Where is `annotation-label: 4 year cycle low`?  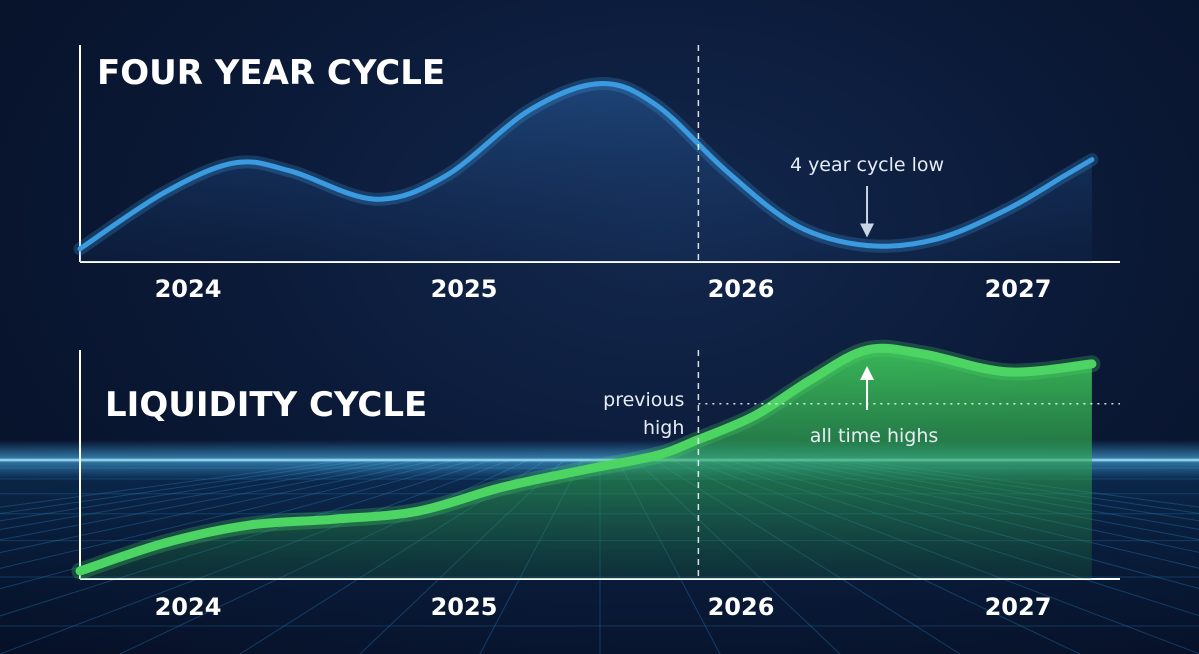 annotation-label: 4 year cycle low is located at coordinates (867, 165).